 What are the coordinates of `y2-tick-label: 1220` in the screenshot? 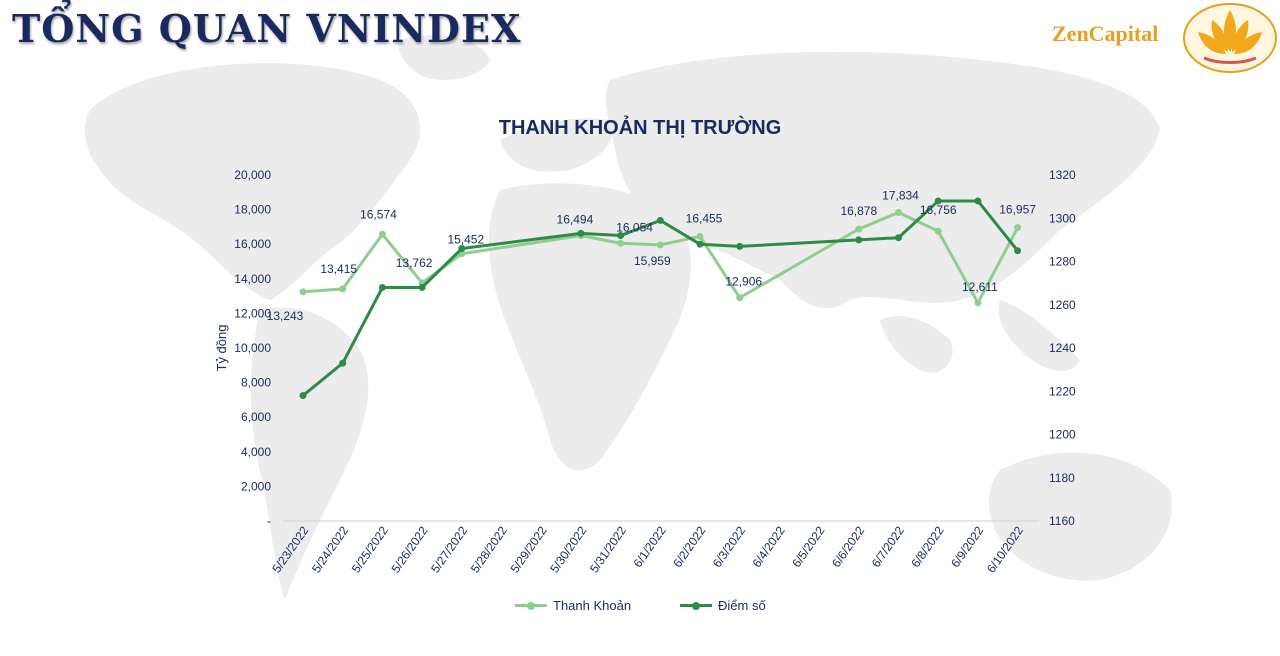 It's located at (1062, 391).